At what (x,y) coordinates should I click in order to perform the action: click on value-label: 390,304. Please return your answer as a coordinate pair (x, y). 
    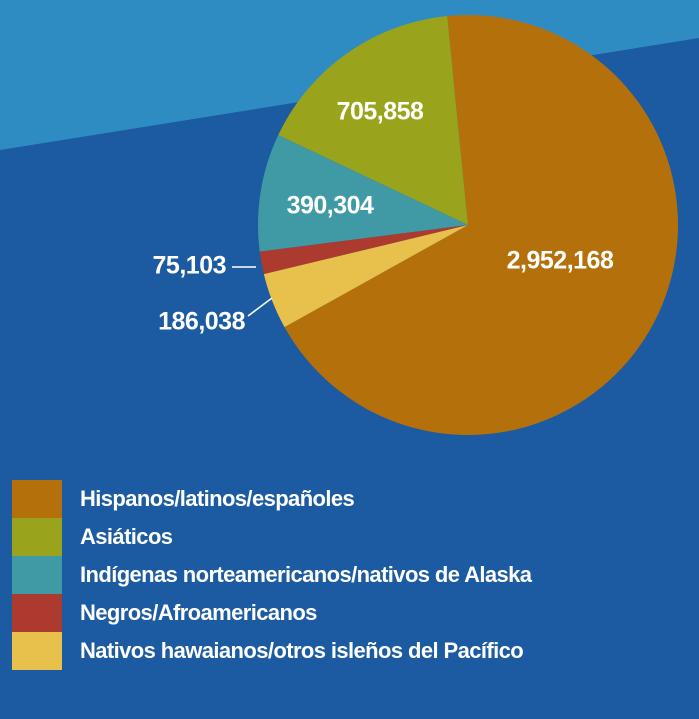
    Looking at the image, I should click on (330, 206).